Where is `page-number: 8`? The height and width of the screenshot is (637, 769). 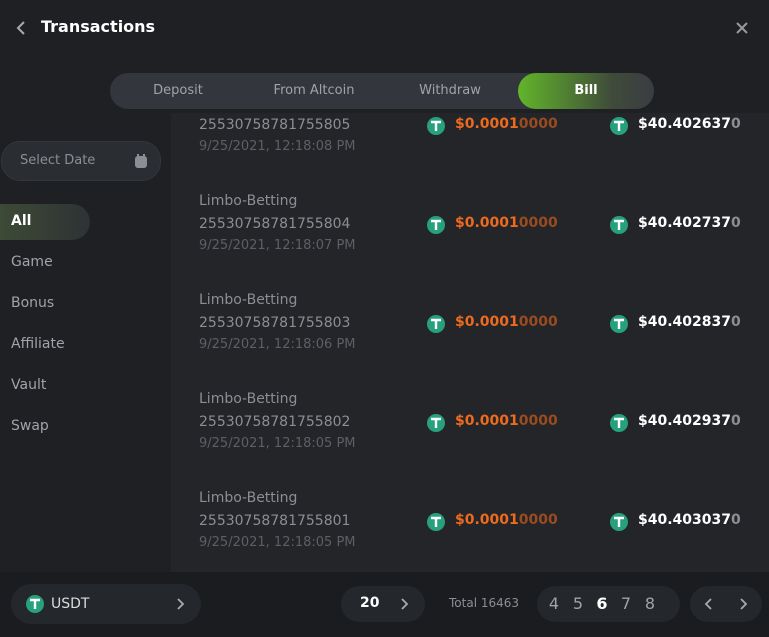 page-number: 8 is located at coordinates (650, 603).